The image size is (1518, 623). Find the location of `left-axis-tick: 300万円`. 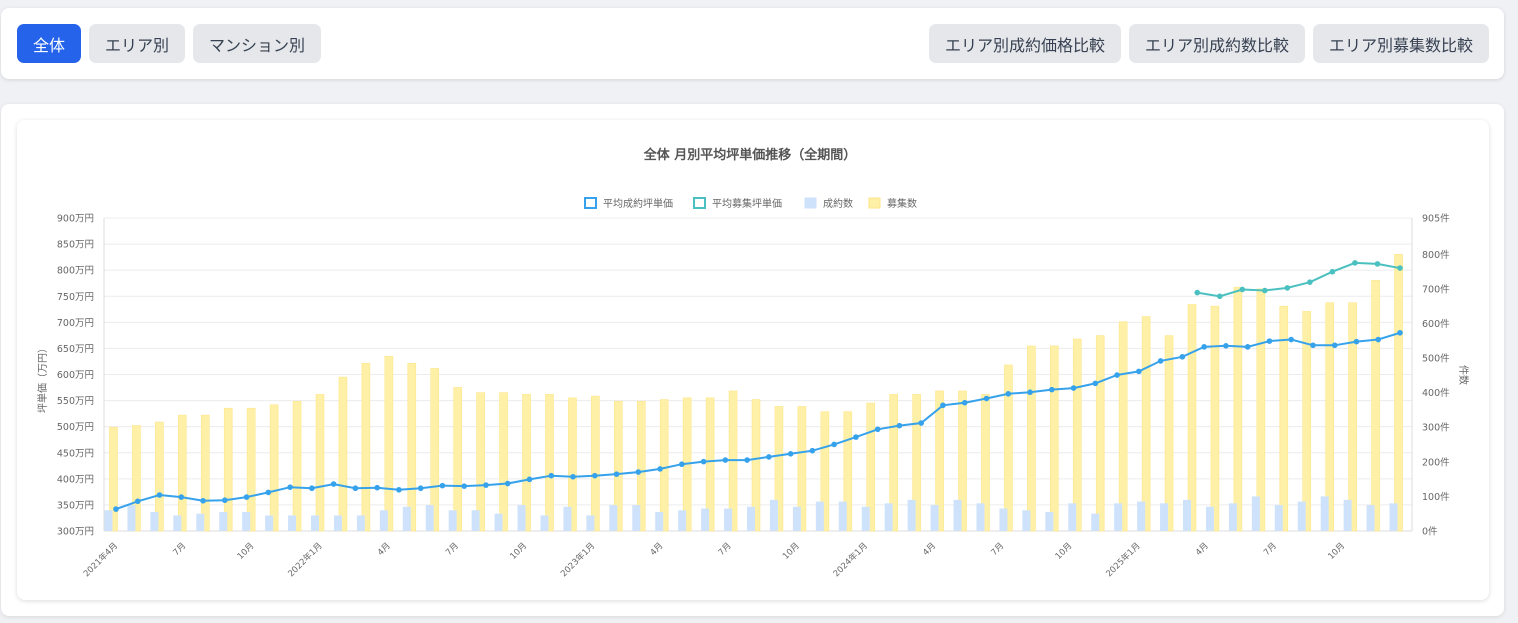

left-axis-tick: 300万円 is located at coordinates (75, 532).